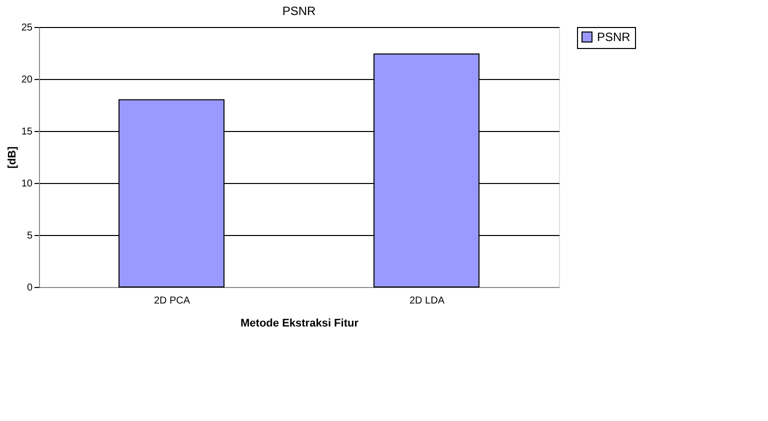 This screenshot has height=421, width=768. Describe the element at coordinates (614, 37) in the screenshot. I see `legend-label: PSNR` at that location.